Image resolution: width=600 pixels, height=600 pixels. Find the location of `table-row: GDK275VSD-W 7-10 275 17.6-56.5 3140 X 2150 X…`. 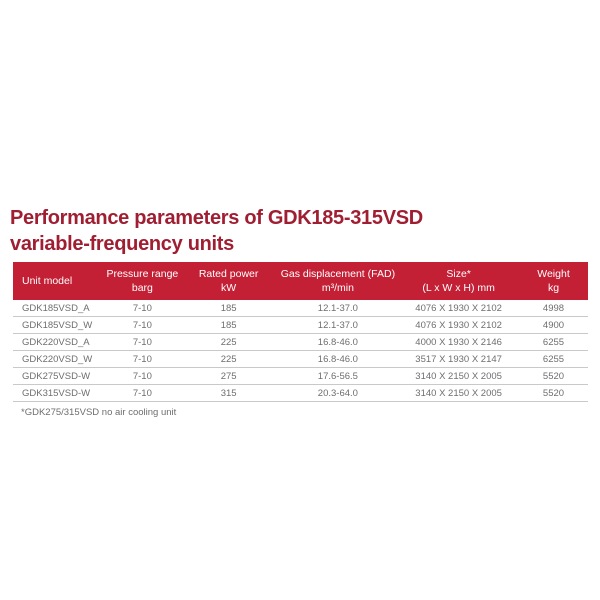

table-row: GDK275VSD-W 7-10 275 17.6-56.5 3140 X 2150 X… is located at coordinates (300, 376).